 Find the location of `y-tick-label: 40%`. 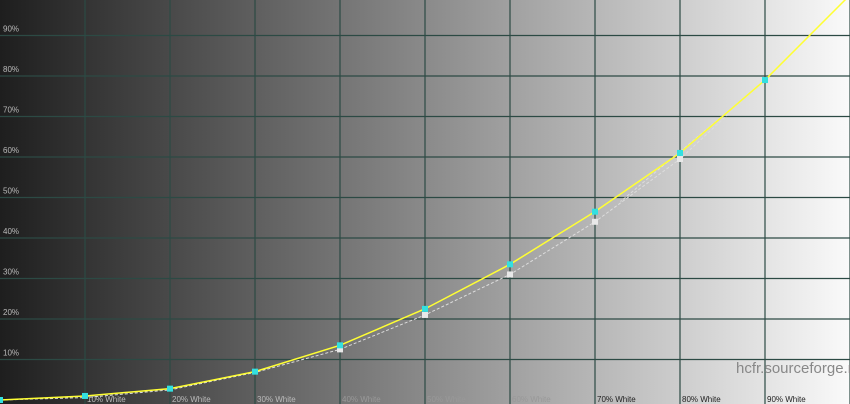

y-tick-label: 40% is located at coordinates (11, 231).